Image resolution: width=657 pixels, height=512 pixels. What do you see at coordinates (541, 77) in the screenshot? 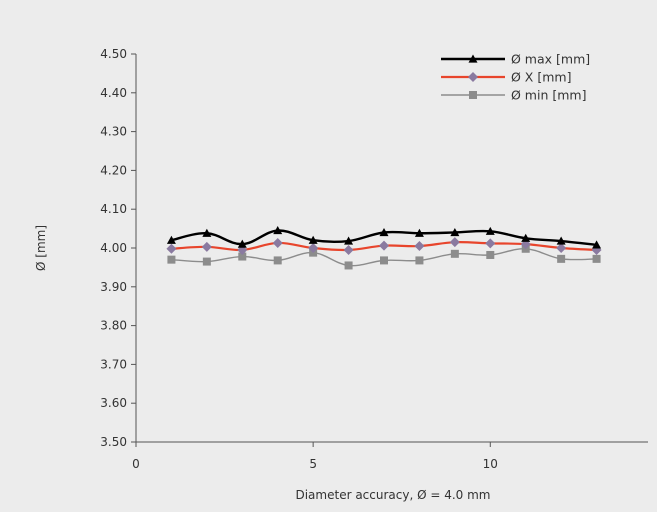
I see `legend-label: Ø X [mm]` at bounding box center [541, 77].